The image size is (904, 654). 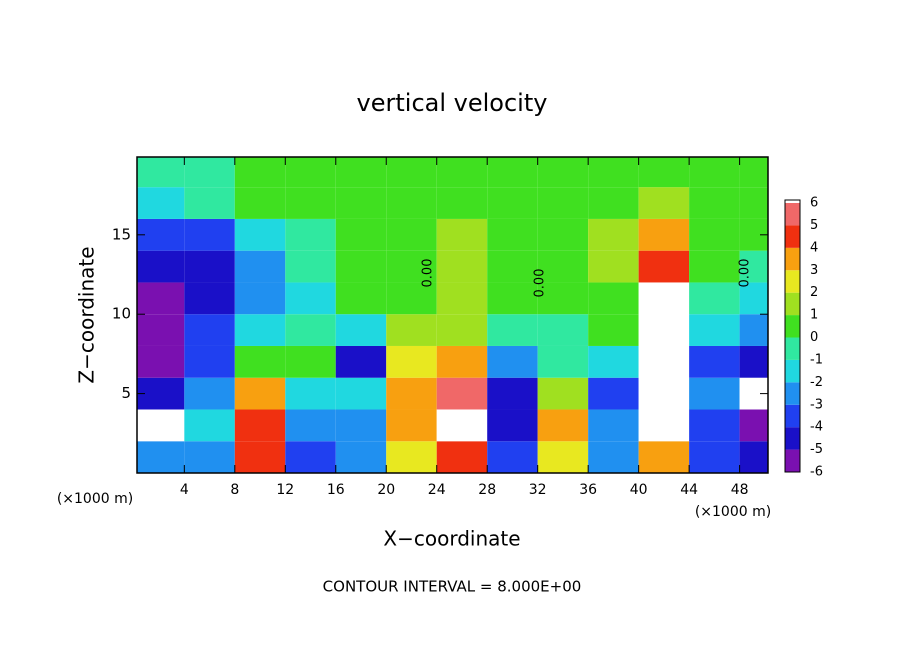 What do you see at coordinates (451, 539) in the screenshot?
I see `x-axis-label: X−coordinate` at bounding box center [451, 539].